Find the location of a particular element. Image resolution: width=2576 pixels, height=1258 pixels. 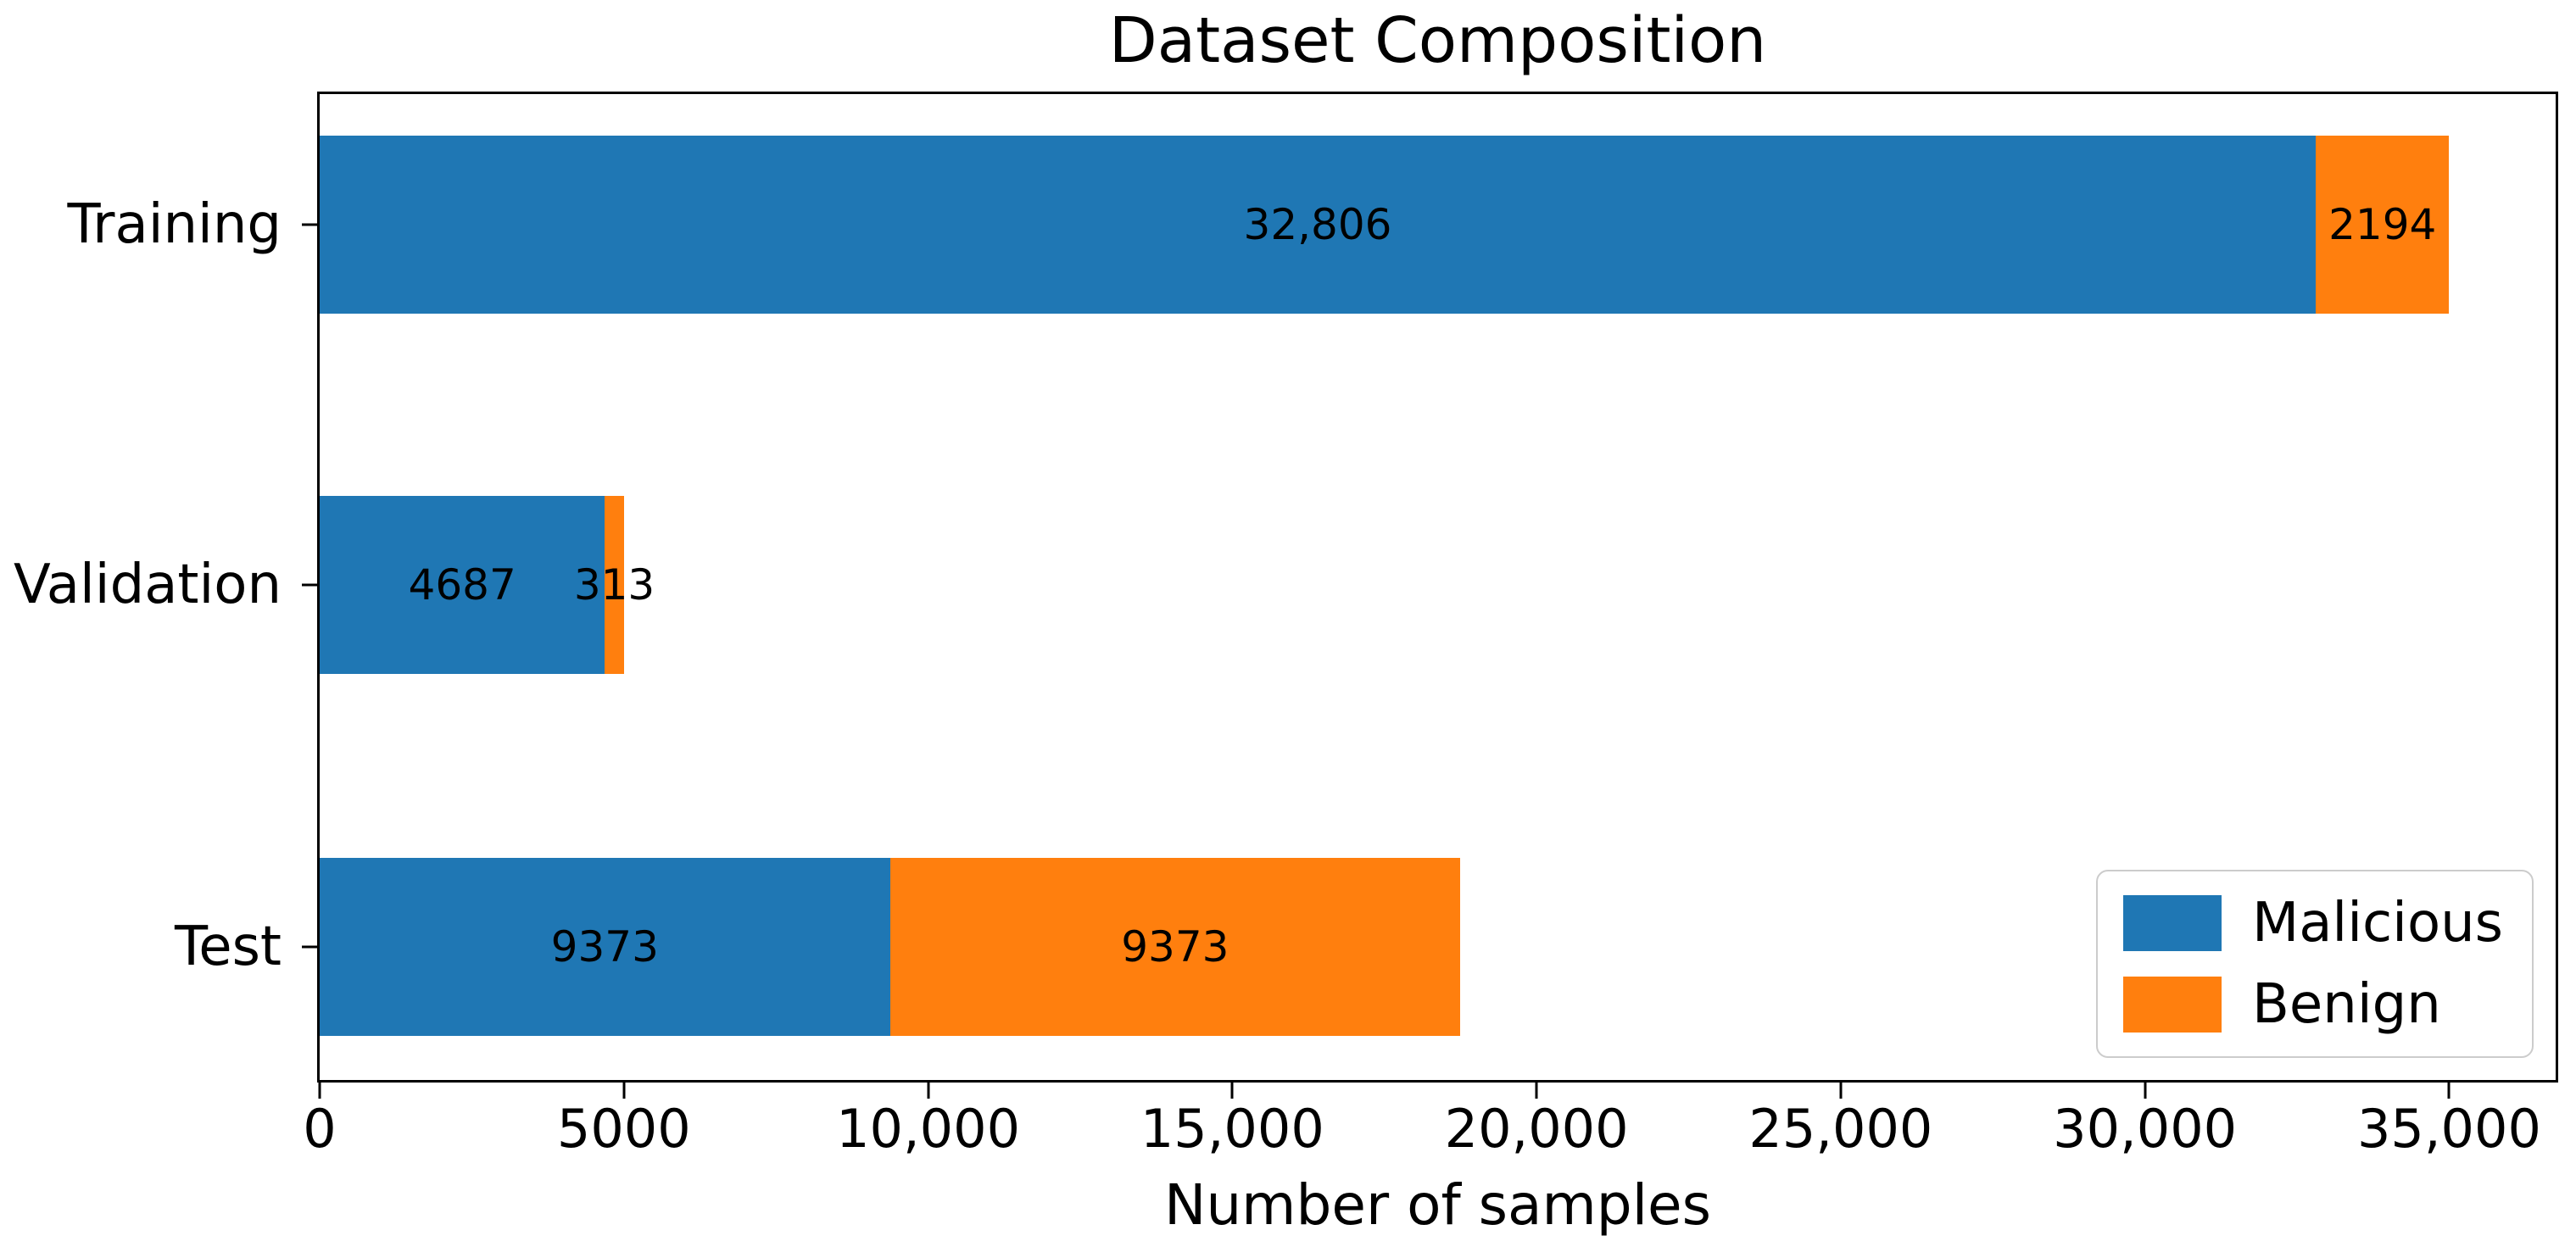

x-tick-label: 10,000 is located at coordinates (929, 1129).